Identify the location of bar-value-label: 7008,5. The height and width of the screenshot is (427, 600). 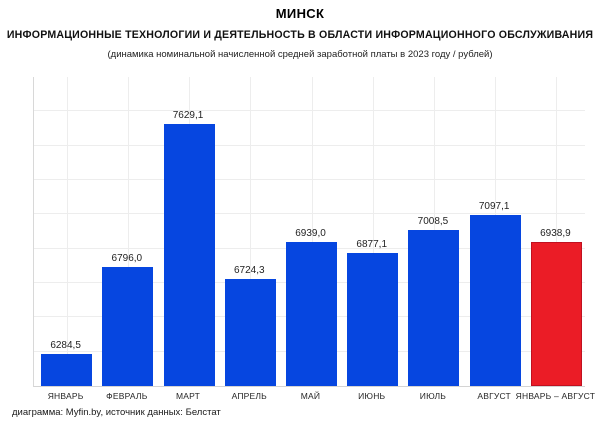
(433, 222).